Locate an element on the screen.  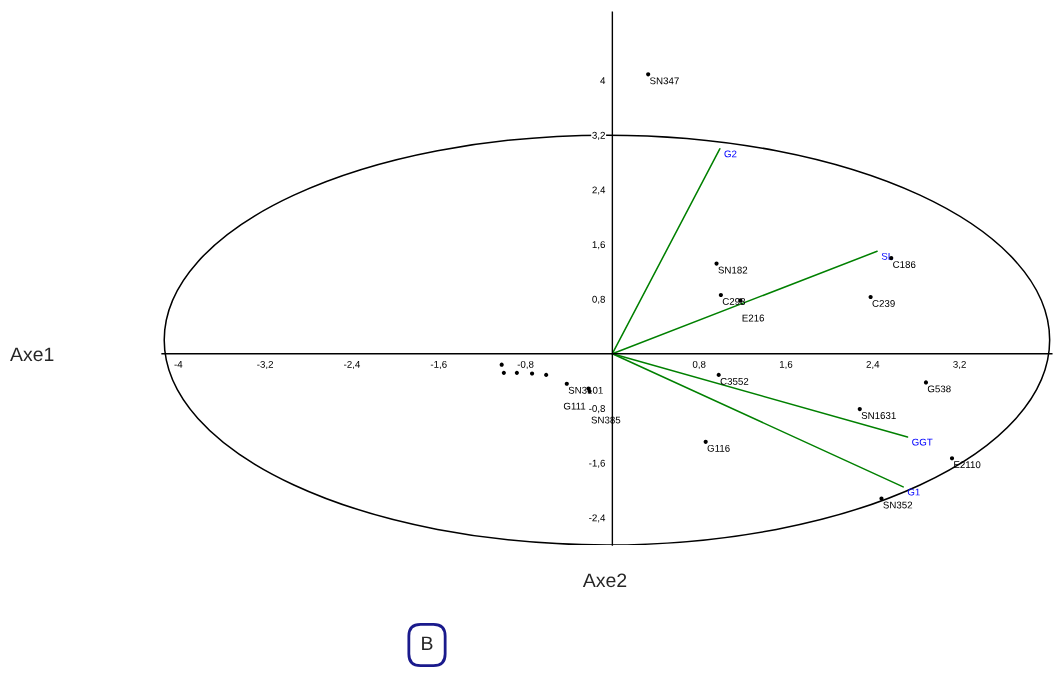
data-label: G116 is located at coordinates (718, 448).